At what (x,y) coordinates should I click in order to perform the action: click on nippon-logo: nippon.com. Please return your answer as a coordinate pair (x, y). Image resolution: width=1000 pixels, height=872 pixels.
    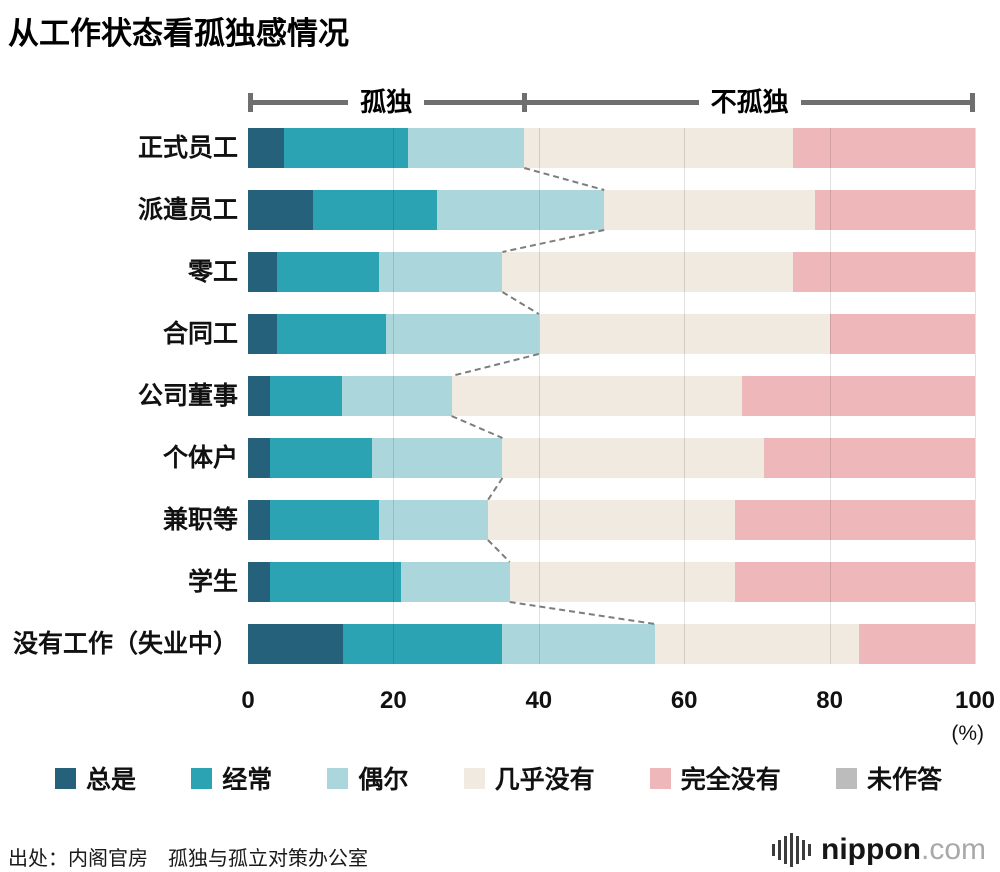
    Looking at the image, I should click on (878, 850).